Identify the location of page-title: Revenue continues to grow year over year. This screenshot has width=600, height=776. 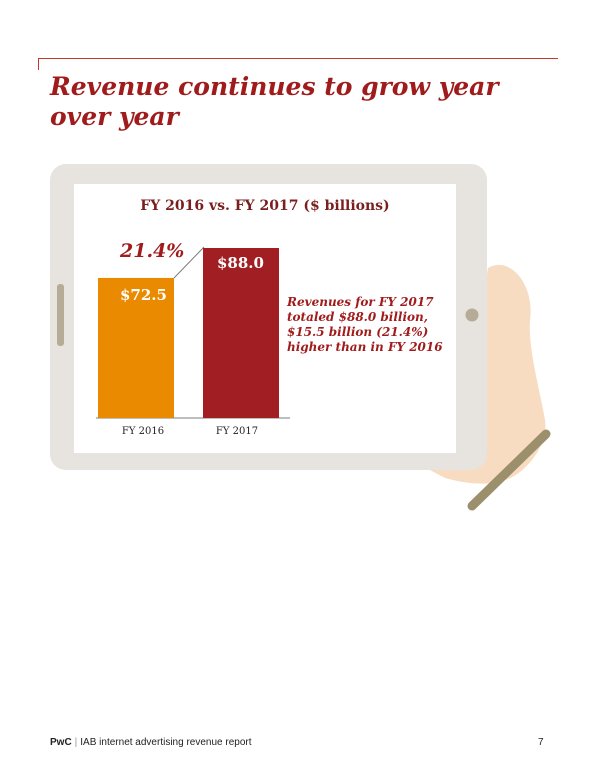
(274, 101).